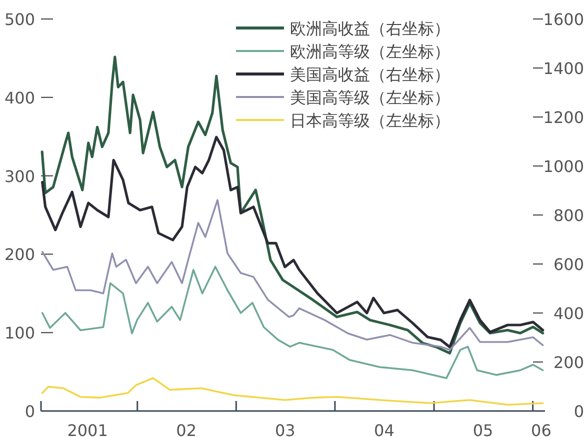 The image size is (586, 437). Describe the element at coordinates (285, 429) in the screenshot. I see `x-tick-label: 03` at that location.